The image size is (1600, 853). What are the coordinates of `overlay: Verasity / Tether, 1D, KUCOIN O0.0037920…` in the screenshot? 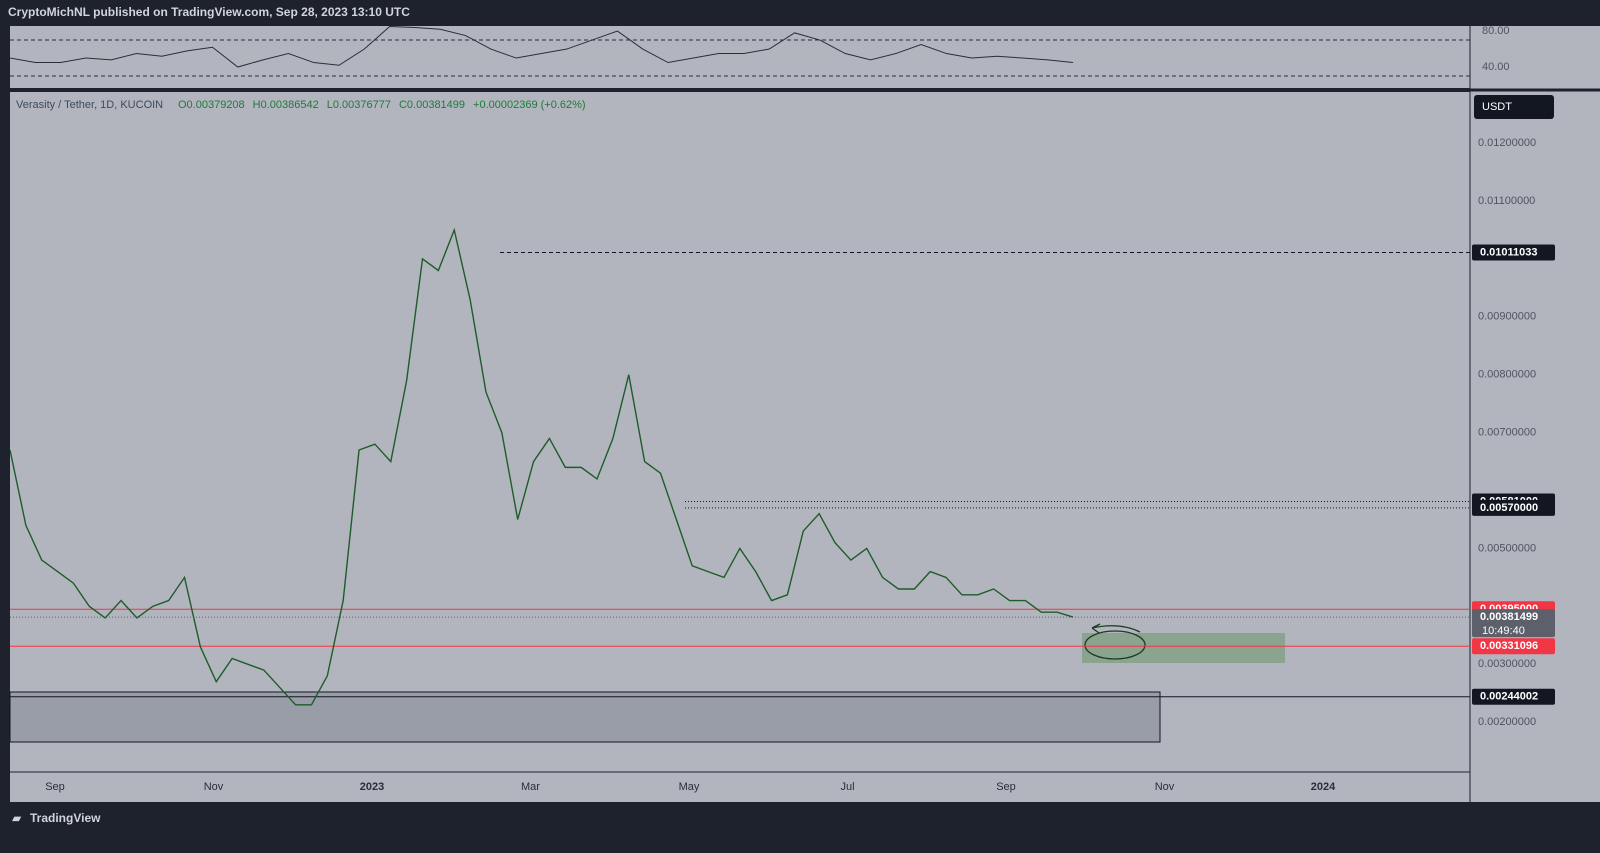 It's located at (301, 105).